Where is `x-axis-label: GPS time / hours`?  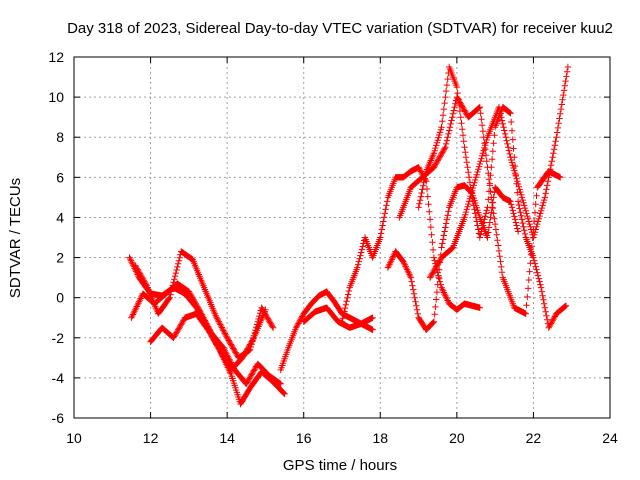
x-axis-label: GPS time / hours is located at coordinates (340, 465).